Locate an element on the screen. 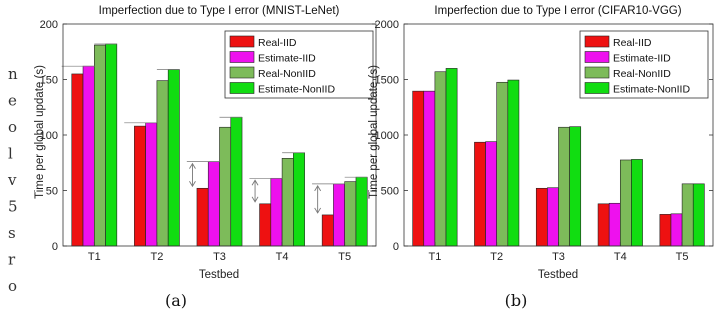  y-tick-label: 200 is located at coordinates (49, 25).